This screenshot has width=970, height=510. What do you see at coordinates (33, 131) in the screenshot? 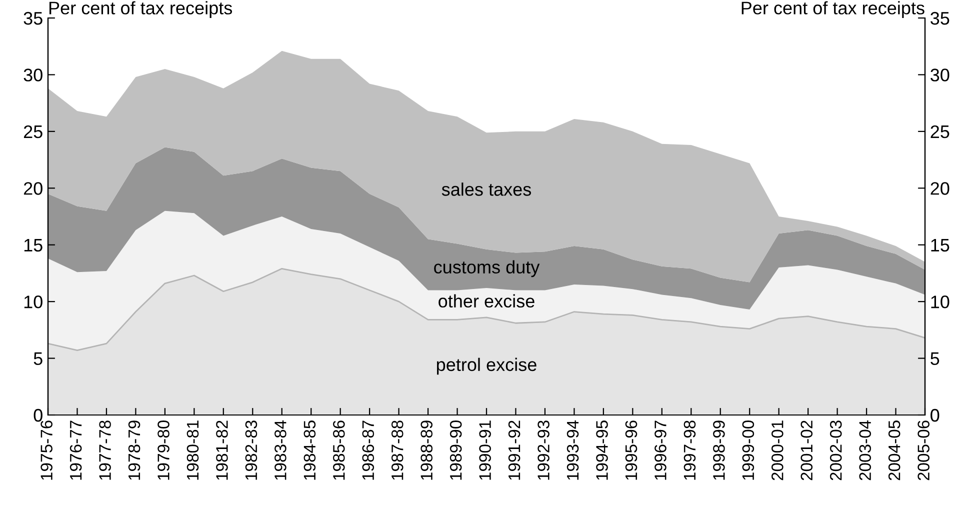
I see `y-tick-label: 25` at bounding box center [33, 131].